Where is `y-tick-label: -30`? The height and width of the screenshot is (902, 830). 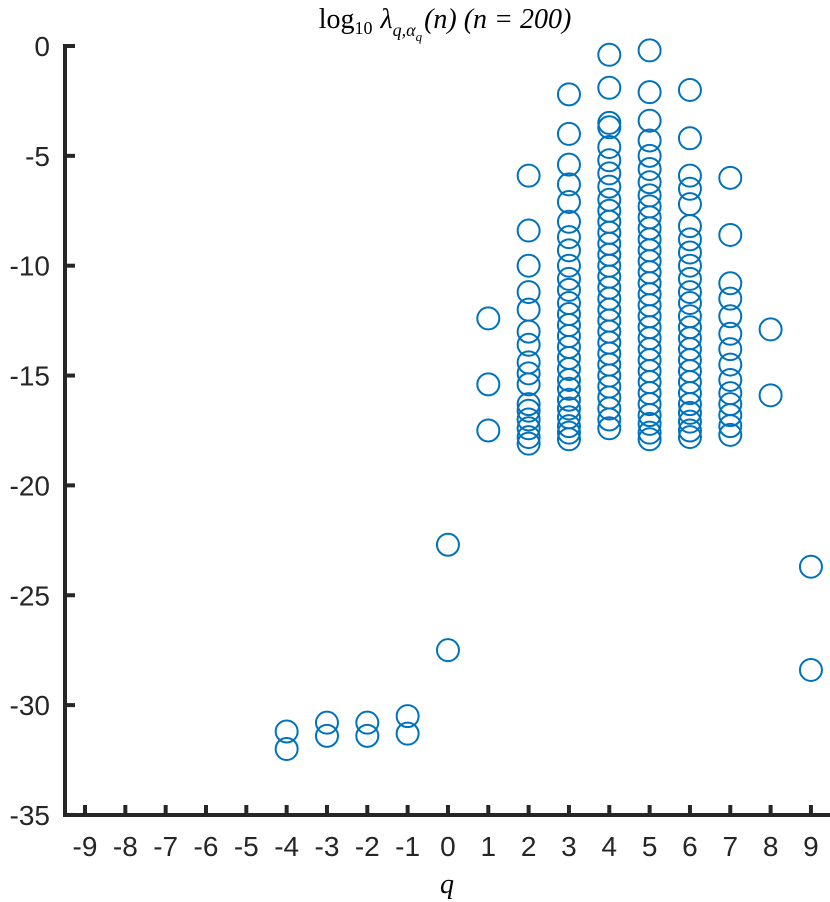 y-tick-label: -30 is located at coordinates (30, 705).